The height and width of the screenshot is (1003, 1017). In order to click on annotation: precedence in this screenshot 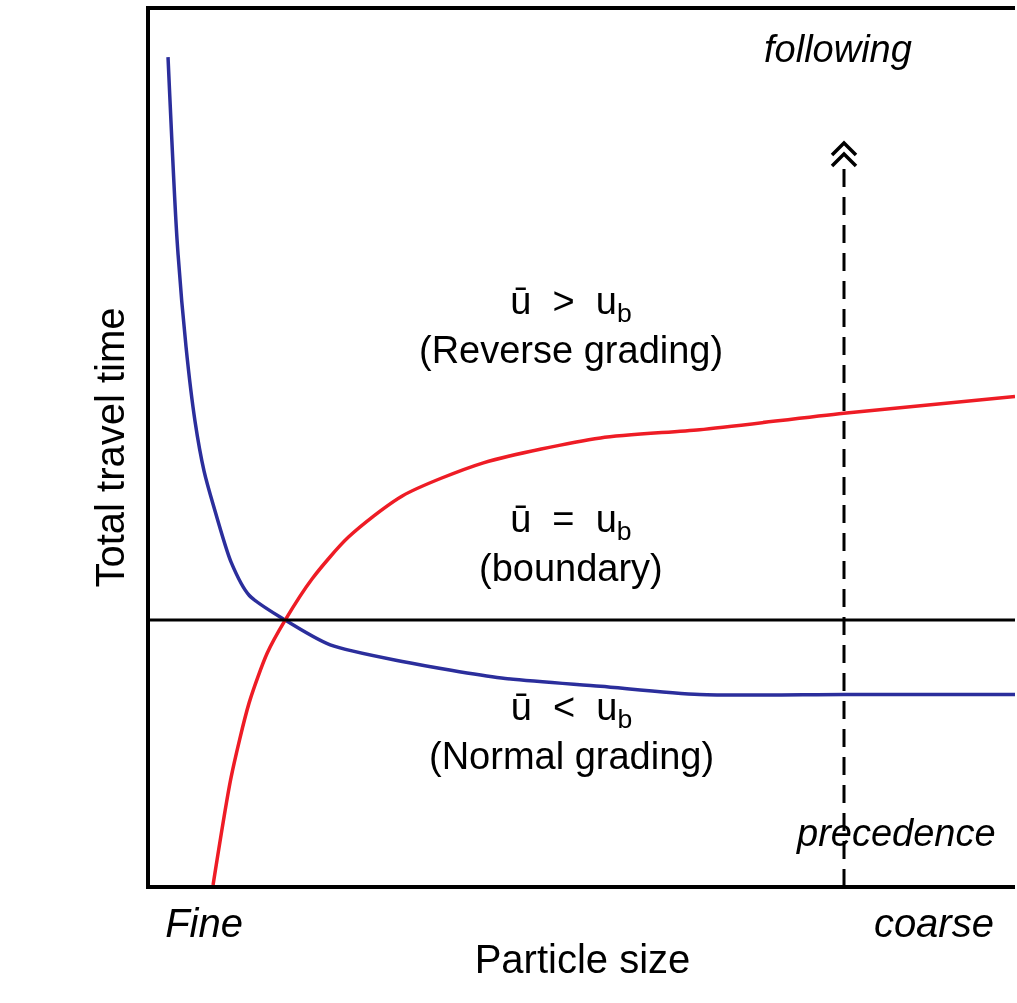, I will do `click(896, 833)`.